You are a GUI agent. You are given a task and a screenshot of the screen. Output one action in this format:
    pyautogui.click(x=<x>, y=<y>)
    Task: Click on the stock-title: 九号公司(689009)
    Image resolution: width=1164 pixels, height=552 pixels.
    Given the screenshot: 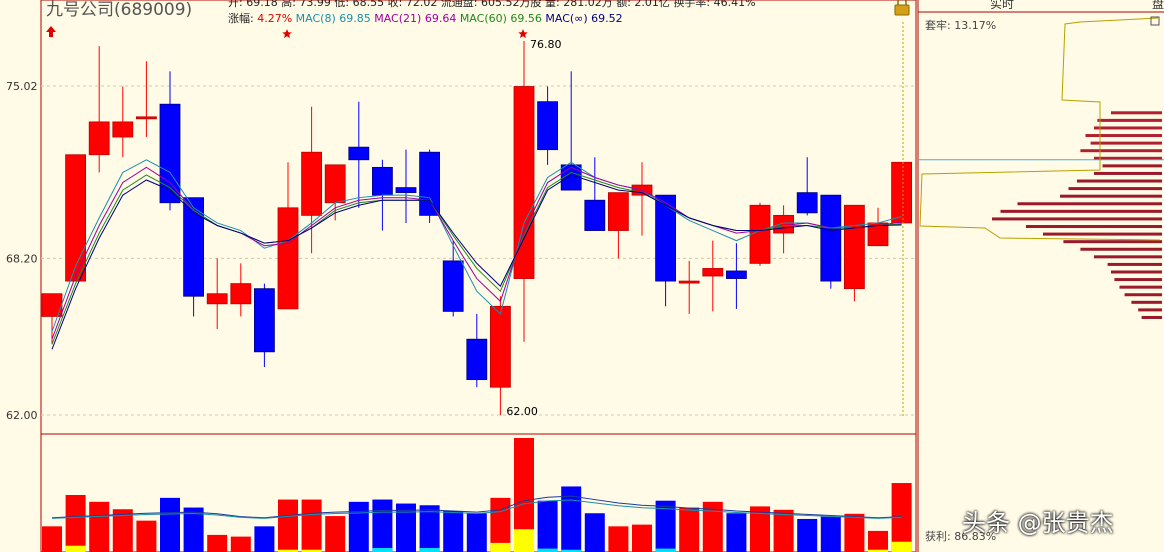 What is the action you would take?
    pyautogui.click(x=119, y=10)
    